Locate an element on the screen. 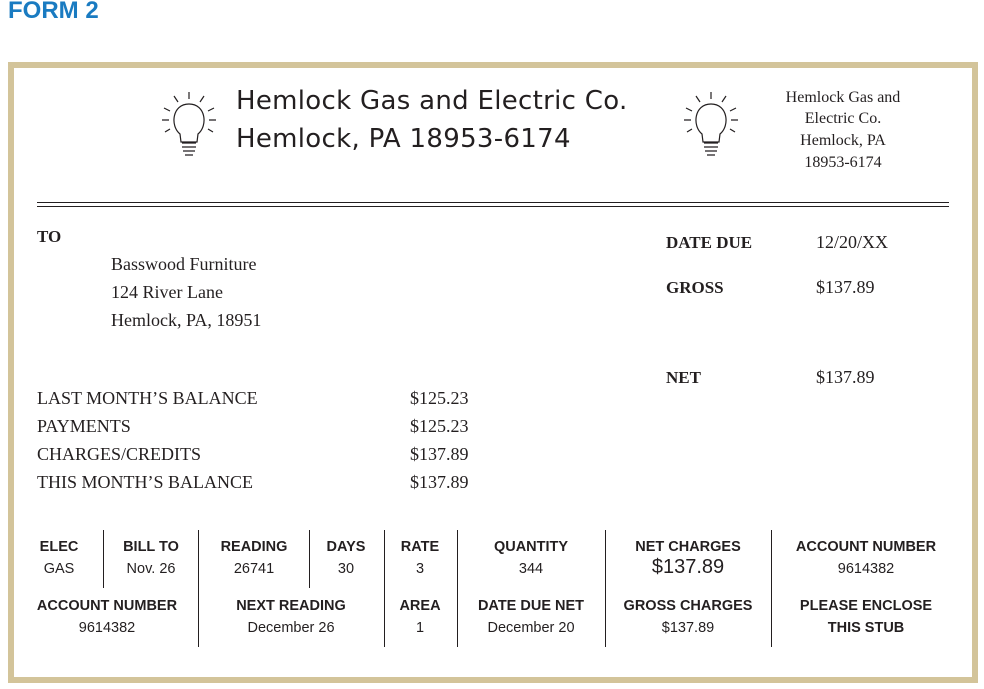 This screenshot has height=689, width=984. stub-value: 1 is located at coordinates (420, 628).